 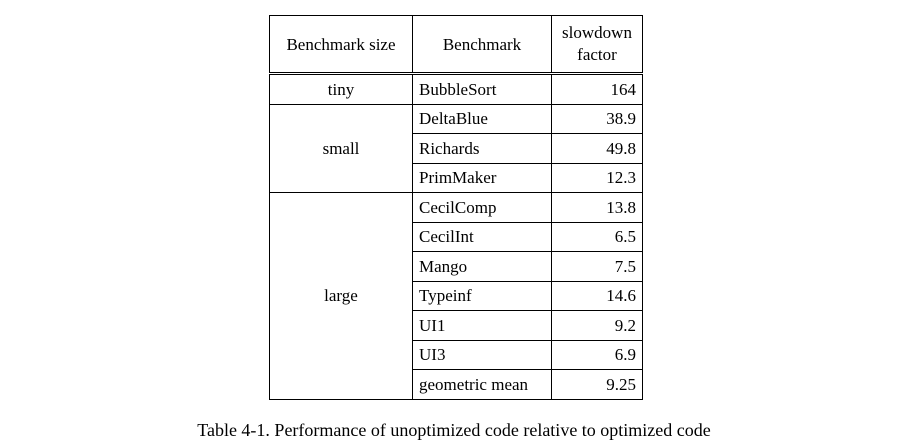 I want to click on table-row: UI3 6.9, so click(x=456, y=354).